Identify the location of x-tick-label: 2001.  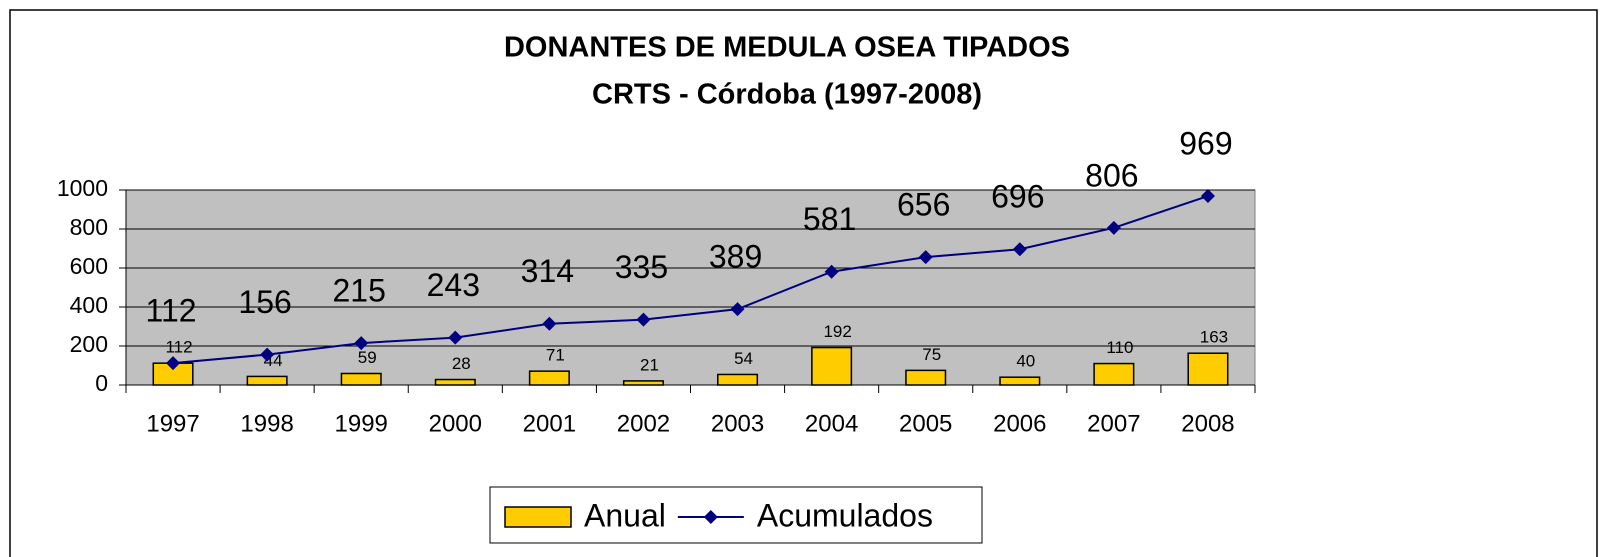
(549, 423).